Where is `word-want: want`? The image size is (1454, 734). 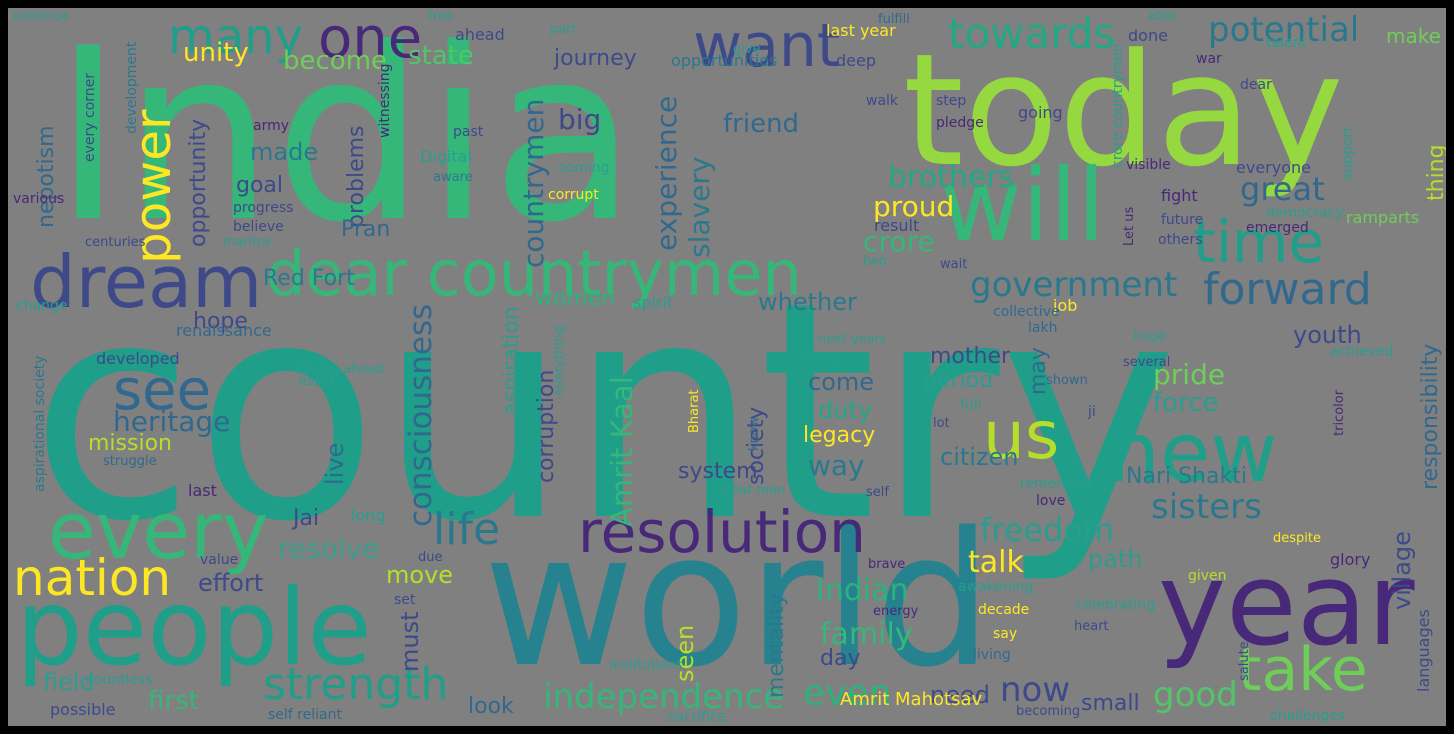
word-want: want is located at coordinates (767, 46).